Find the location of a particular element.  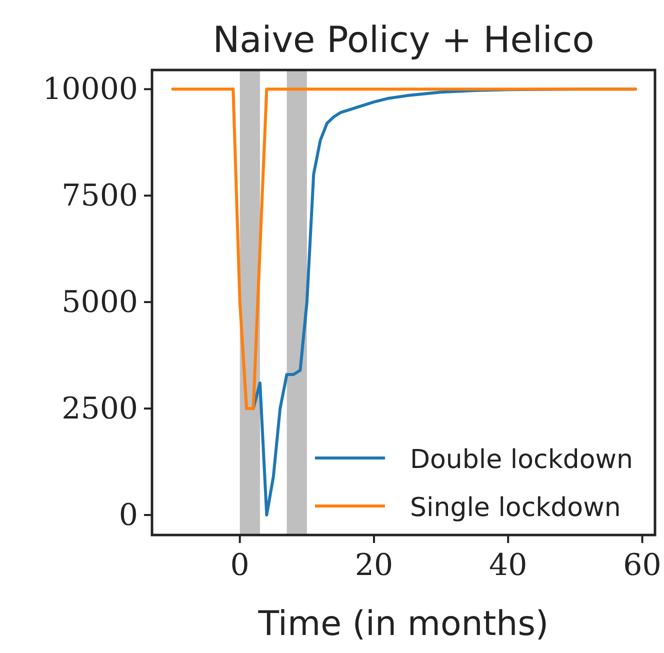

y-tick-label: 7500 is located at coordinates (100, 196).